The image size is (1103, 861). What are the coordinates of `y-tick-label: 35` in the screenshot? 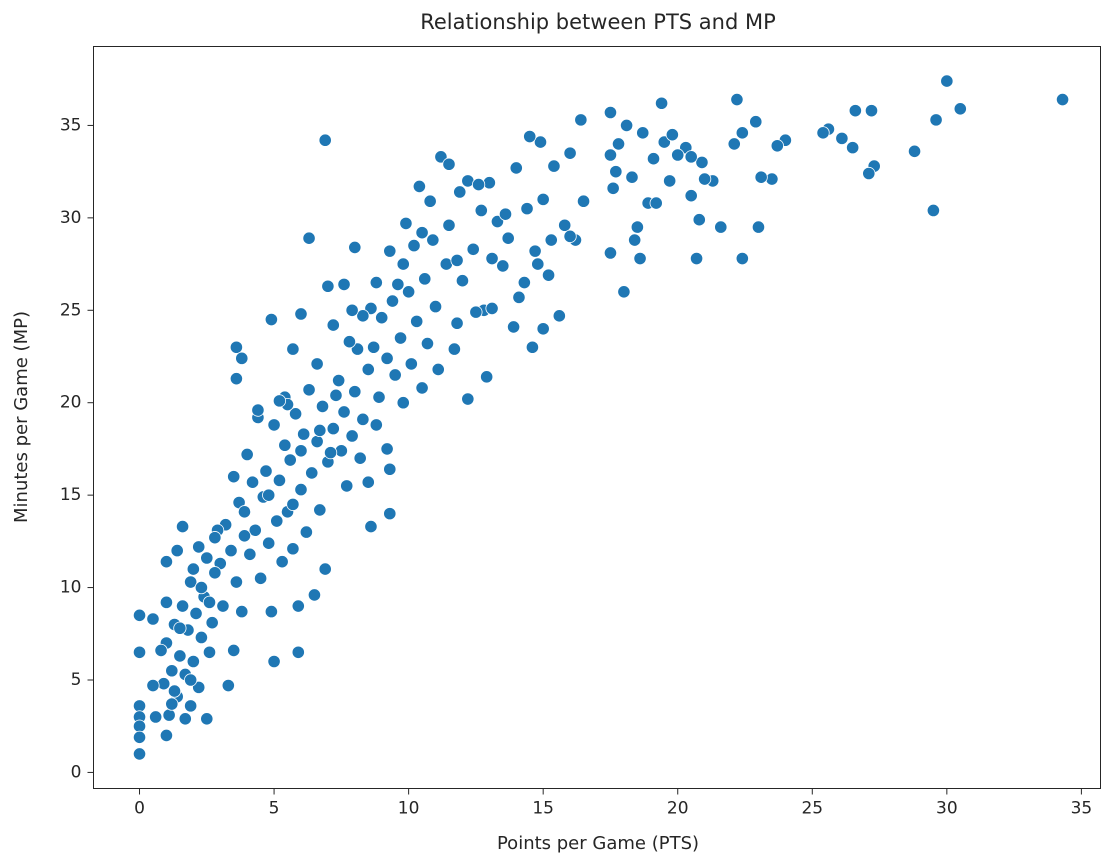 It's located at (71, 125).